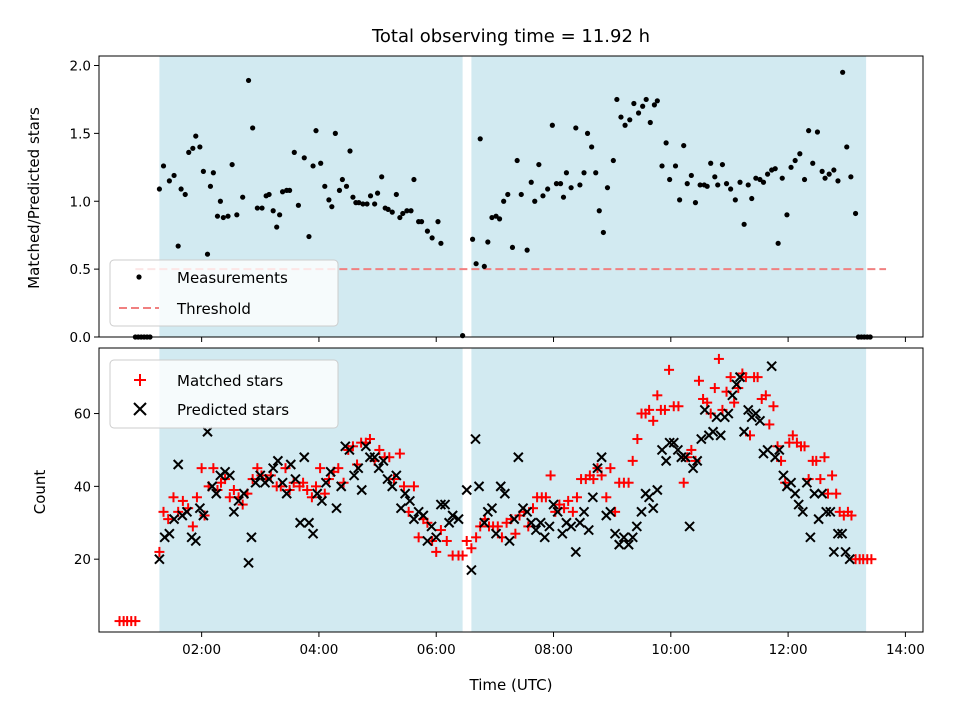 The width and height of the screenshot is (960, 720). Describe the element at coordinates (213, 309) in the screenshot. I see `legend-threshold-label: Threshold` at that location.